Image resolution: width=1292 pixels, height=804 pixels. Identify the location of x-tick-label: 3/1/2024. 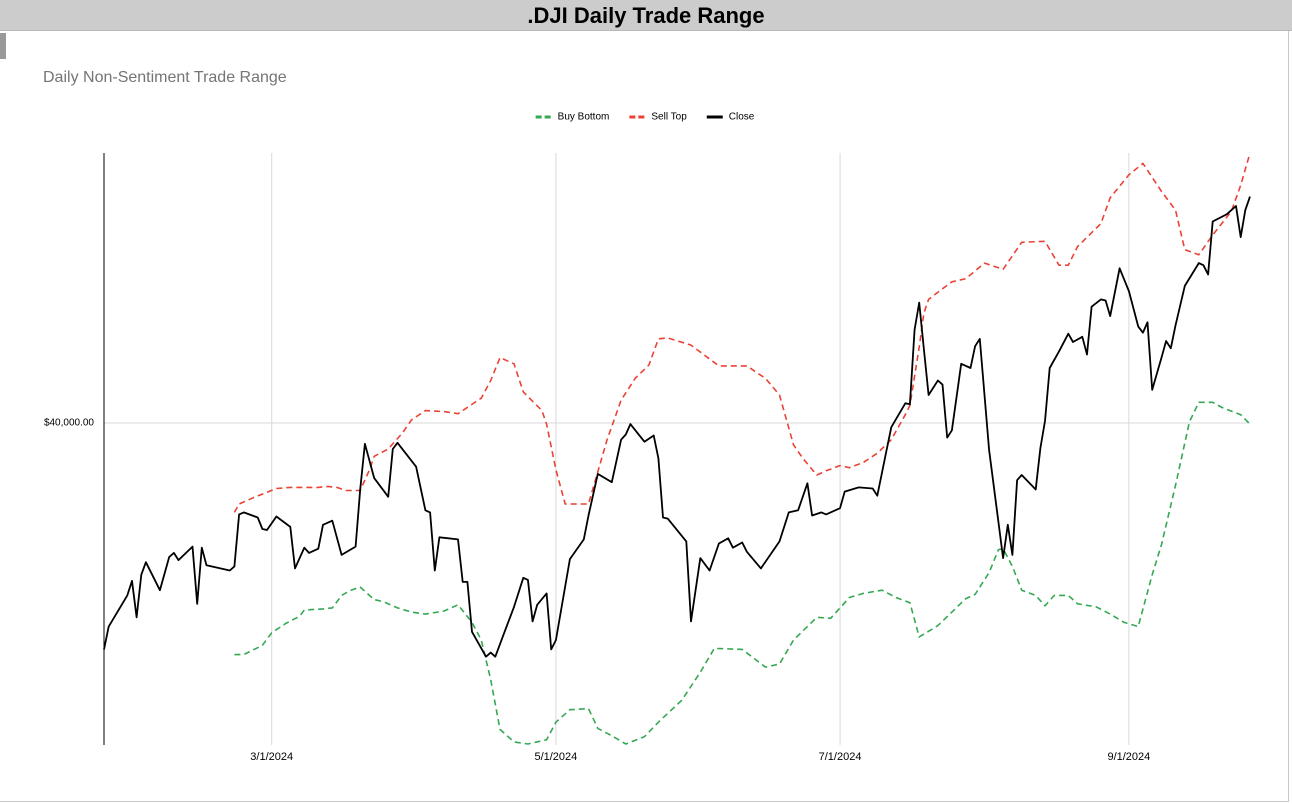
(271, 757).